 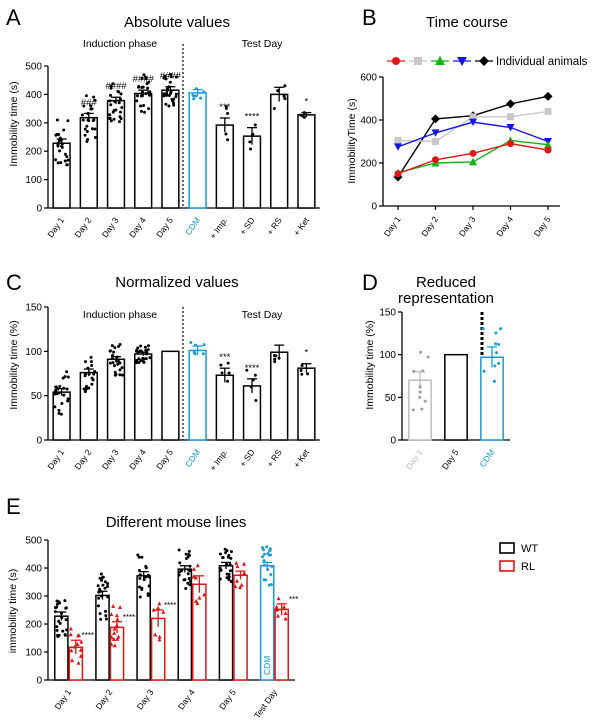 I want to click on legend-marker-grey, so click(x=418, y=61).